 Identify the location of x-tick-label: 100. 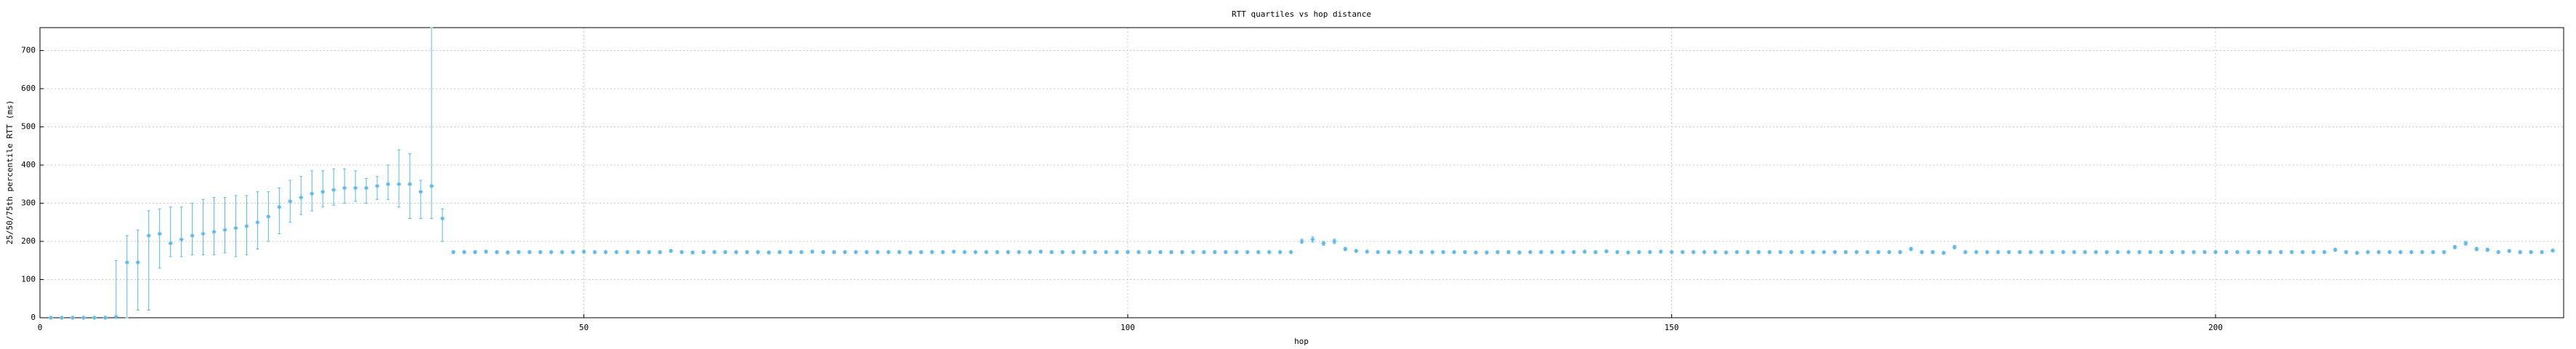
(1128, 327).